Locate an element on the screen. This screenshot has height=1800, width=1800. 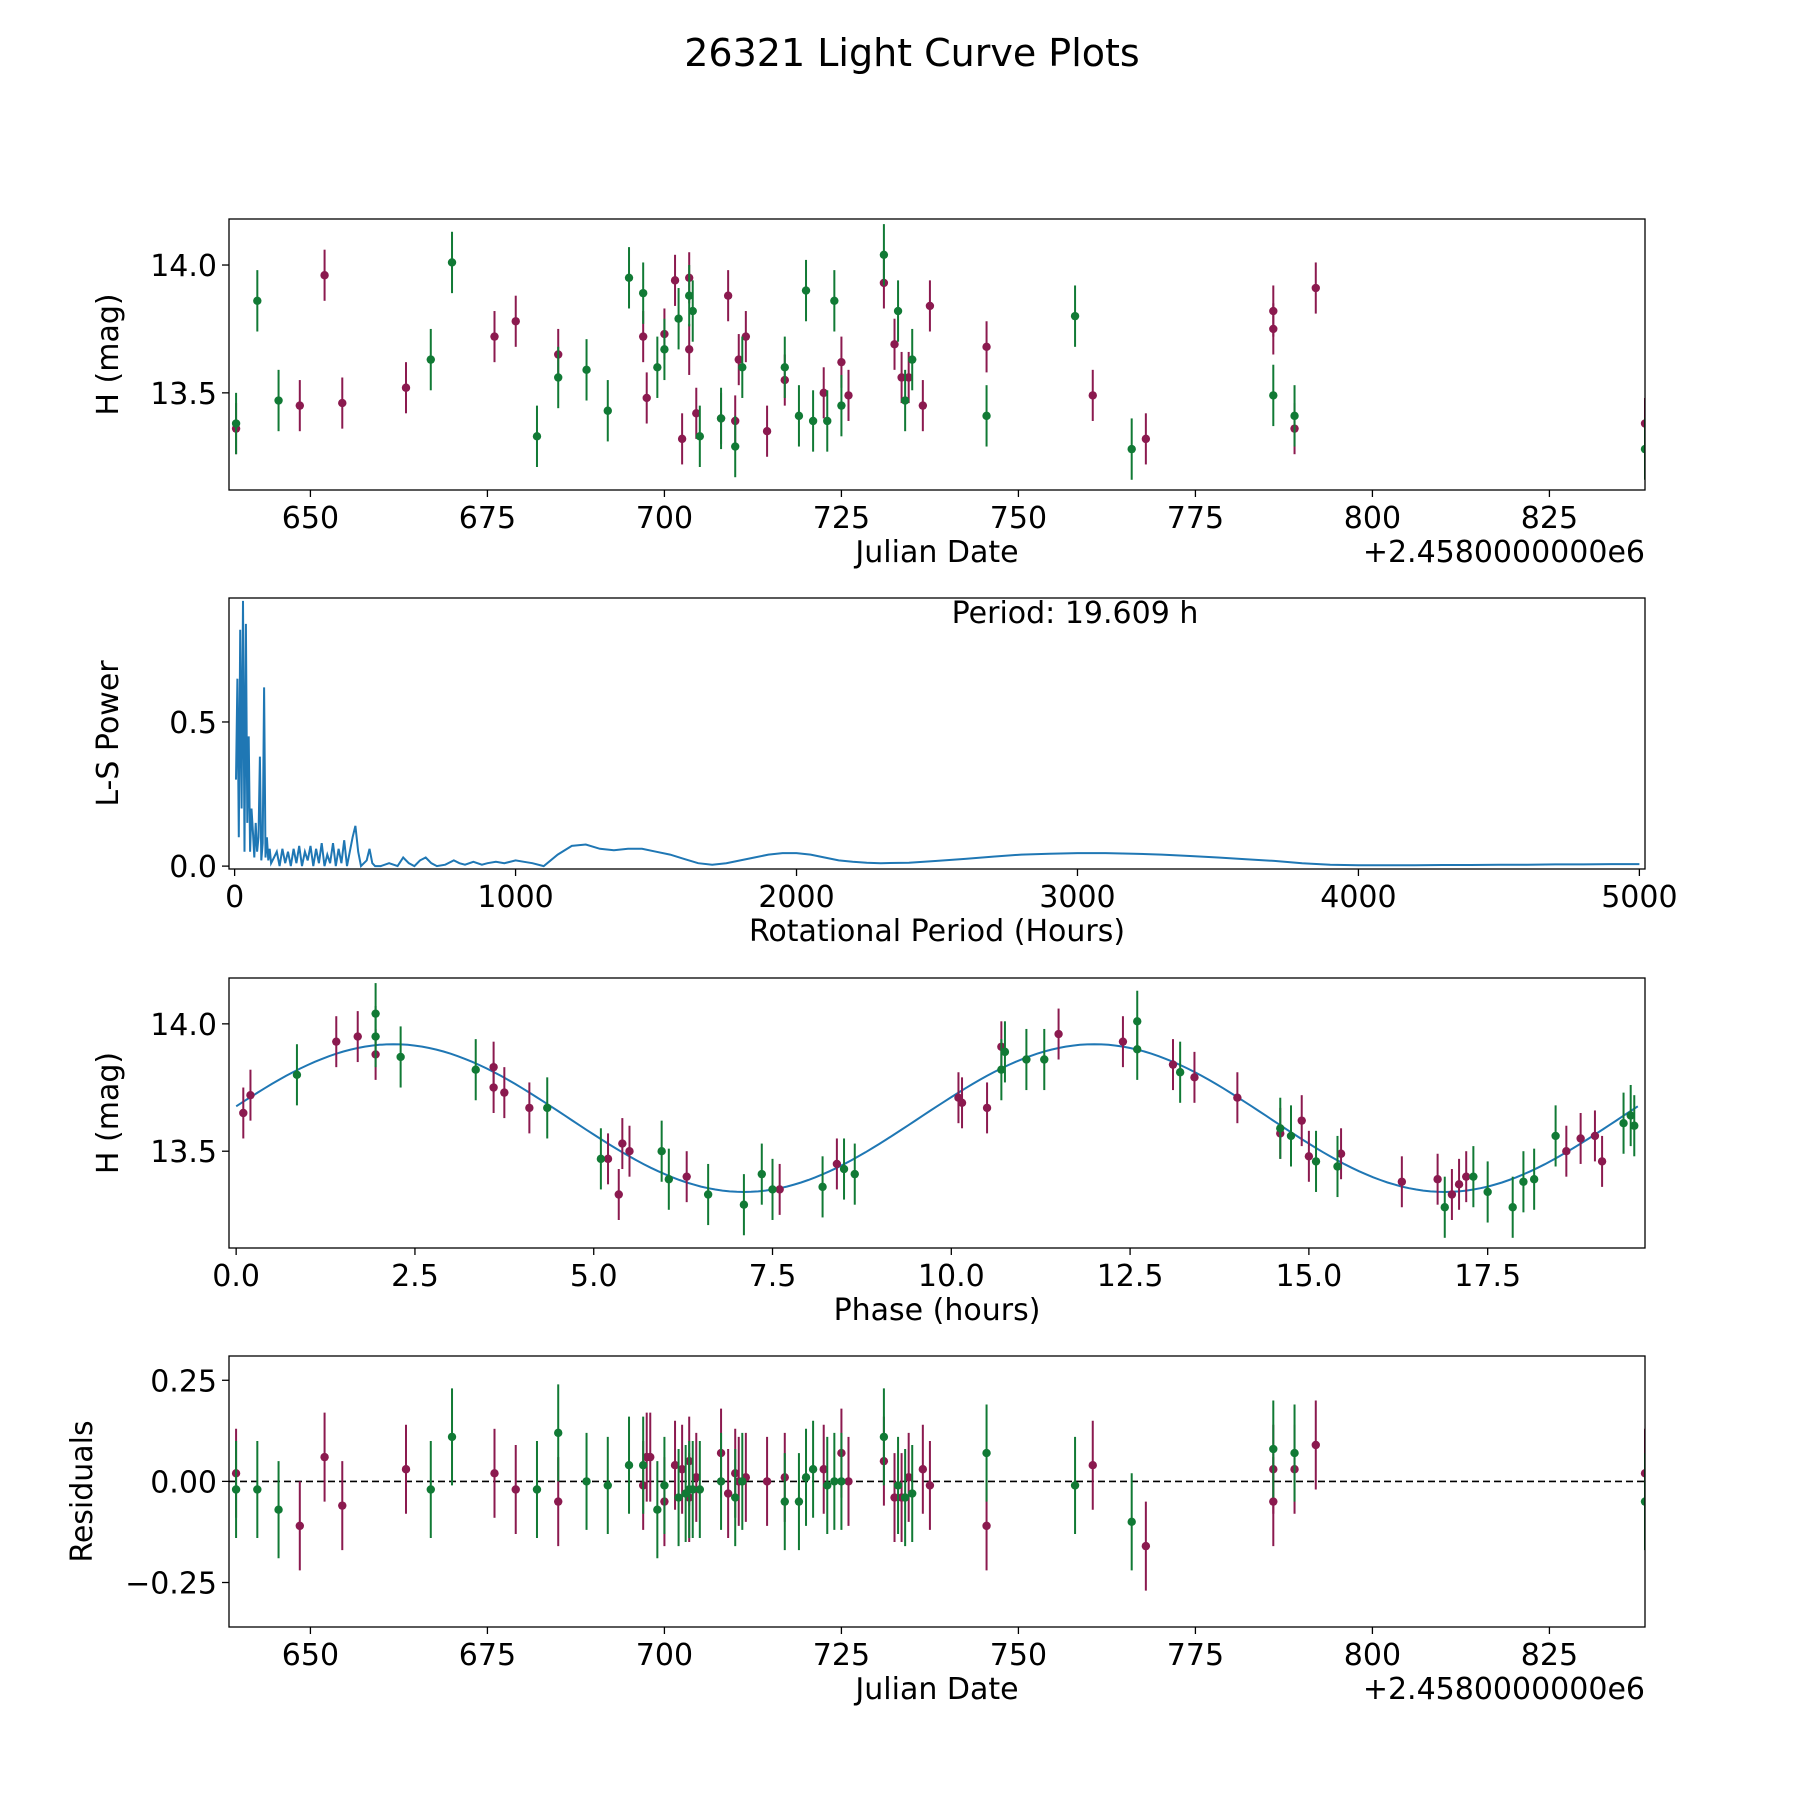
power-spectrum-line is located at coordinates (937, 734).